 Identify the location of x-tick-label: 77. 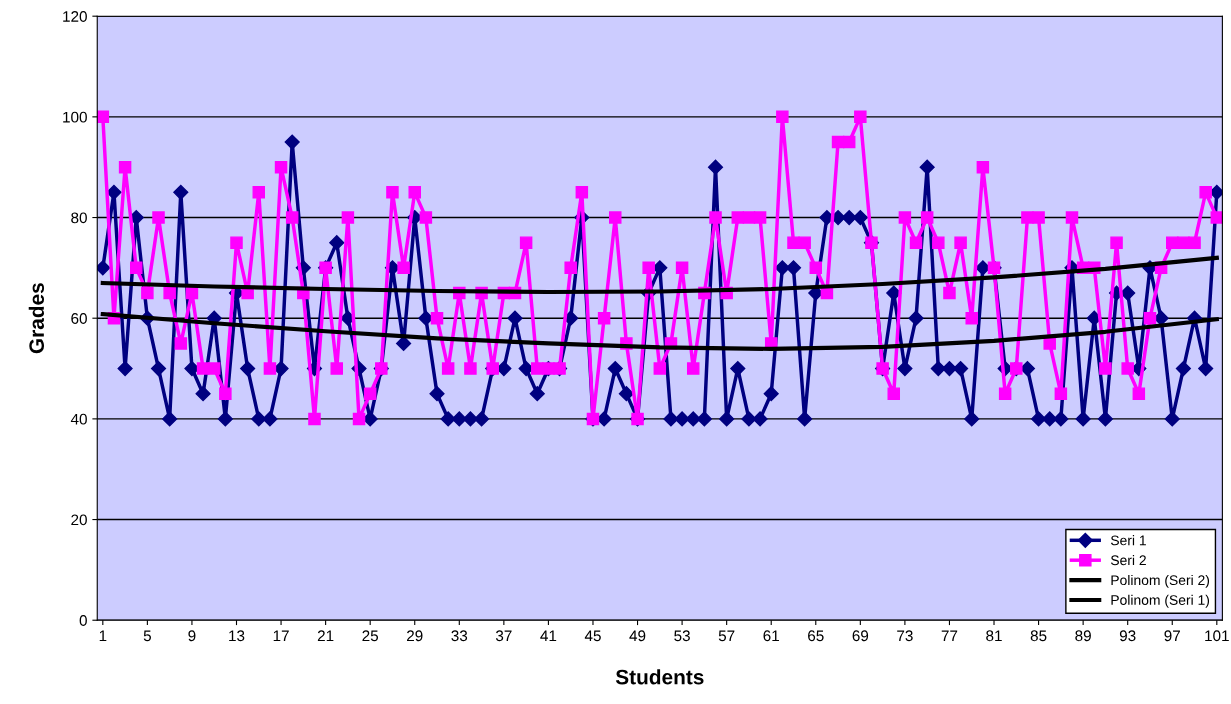
(949, 636).